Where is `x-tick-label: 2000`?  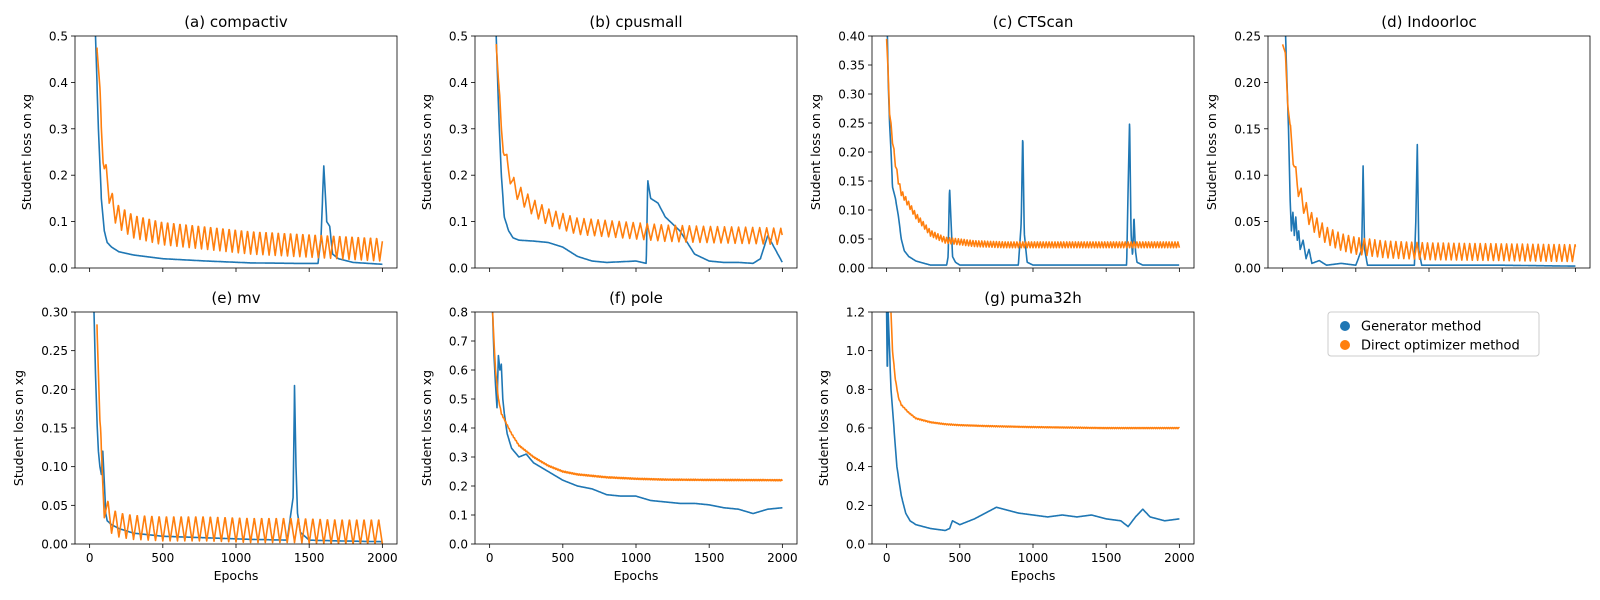 x-tick-label: 2000 is located at coordinates (1179, 558).